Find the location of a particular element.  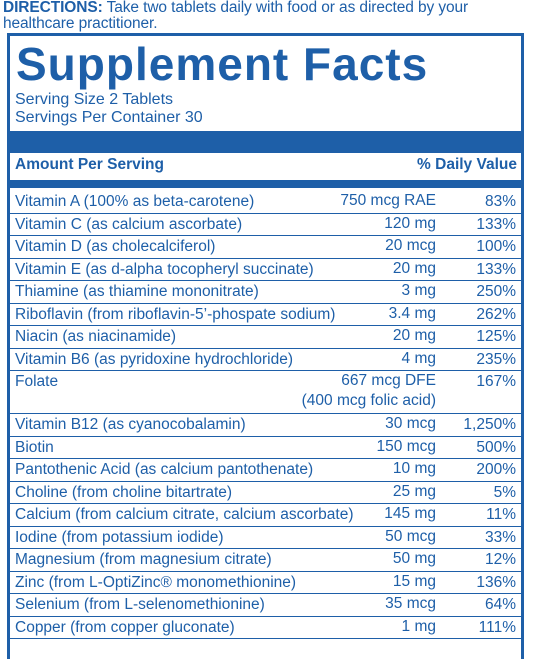

serving-size: Serving Size 2 Tablets is located at coordinates (94, 99).